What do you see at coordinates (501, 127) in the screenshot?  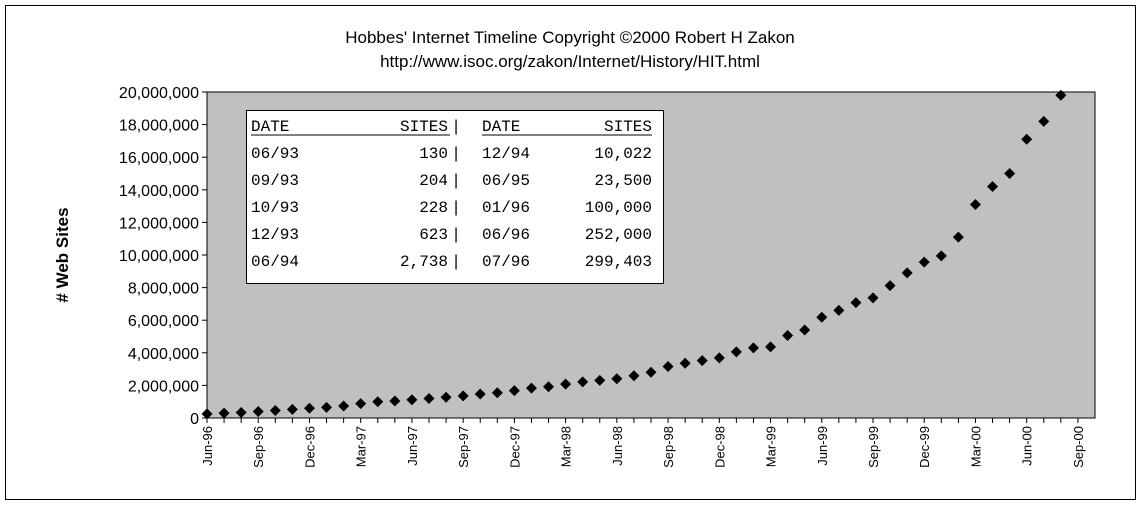 I see `table-header: DATE` at bounding box center [501, 127].